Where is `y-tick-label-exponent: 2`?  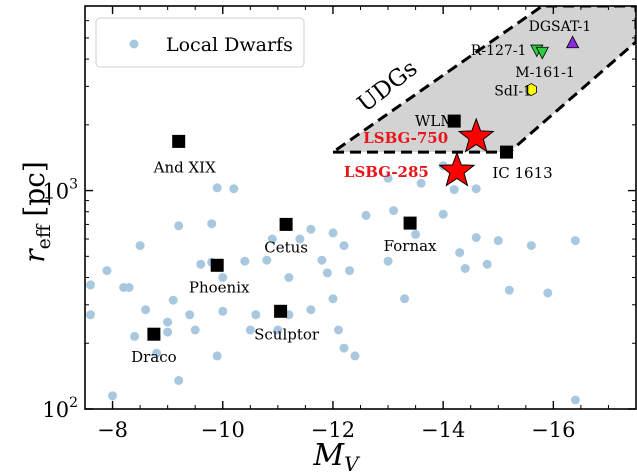 y-tick-label-exponent: 2 is located at coordinates (73, 403).